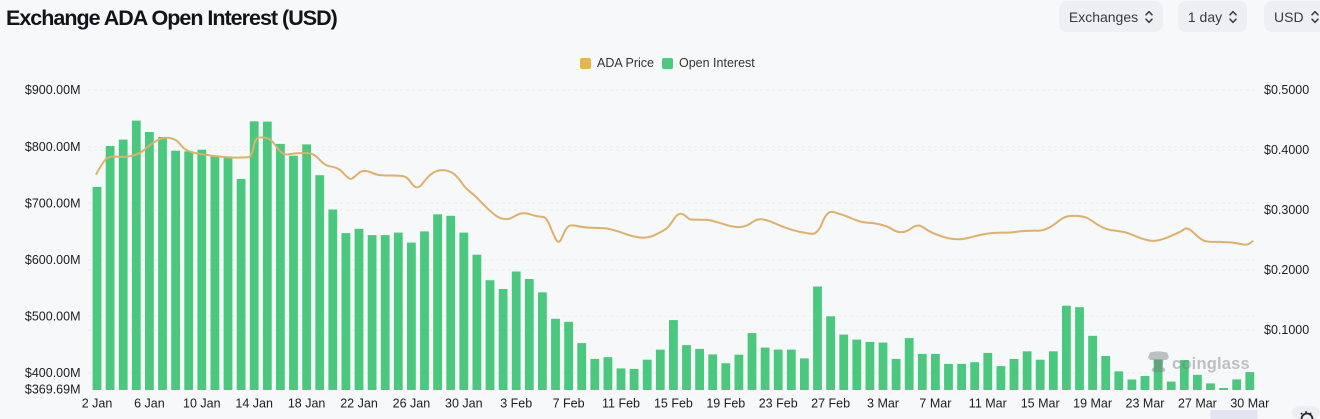 The width and height of the screenshot is (1320, 419). What do you see at coordinates (53, 90) in the screenshot?
I see `svg-text: $900.00M` at bounding box center [53, 90].